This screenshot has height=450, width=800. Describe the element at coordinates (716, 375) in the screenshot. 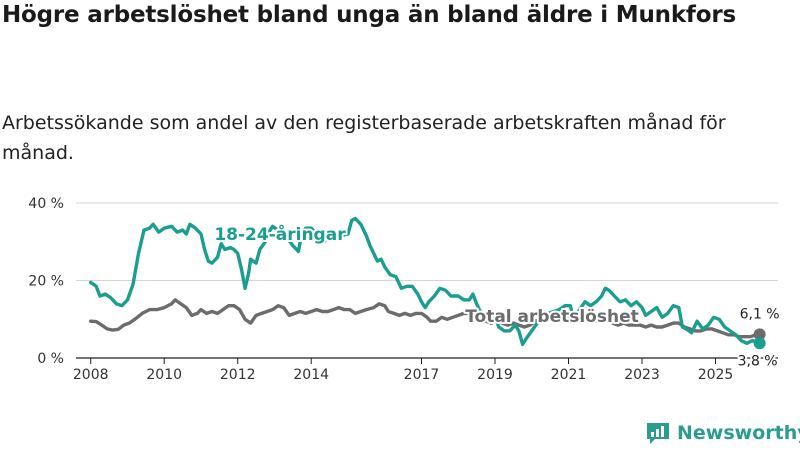

I see `x-tick-label: 2025` at that location.